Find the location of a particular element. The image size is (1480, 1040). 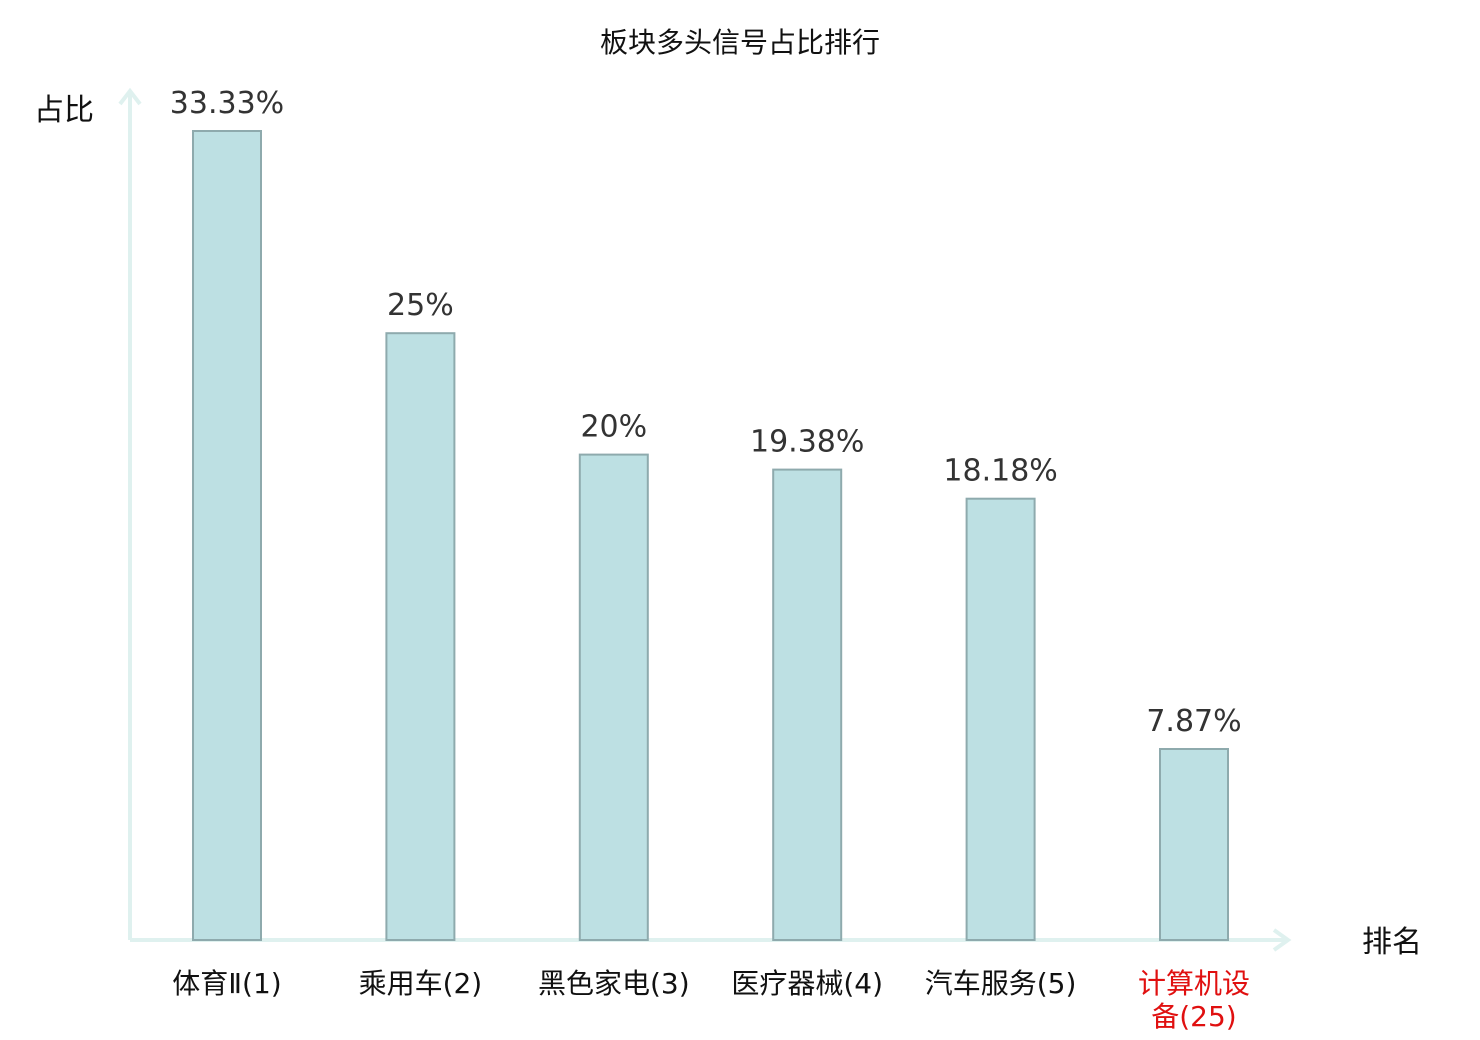

category-label-6-line-1: 计算机设 is located at coordinates (1194, 983).